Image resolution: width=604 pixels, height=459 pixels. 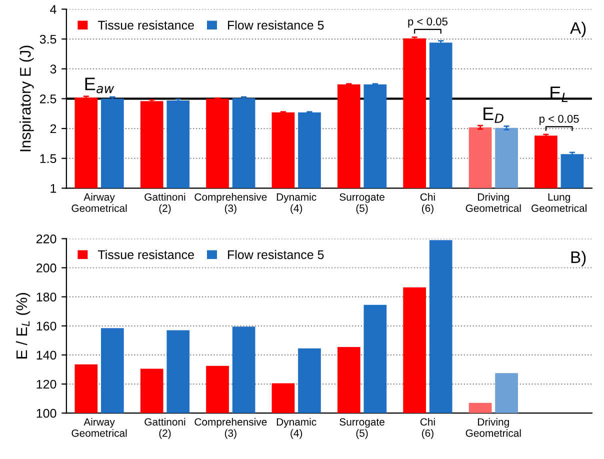 I want to click on y-tick-label: 120, so click(x=46, y=384).